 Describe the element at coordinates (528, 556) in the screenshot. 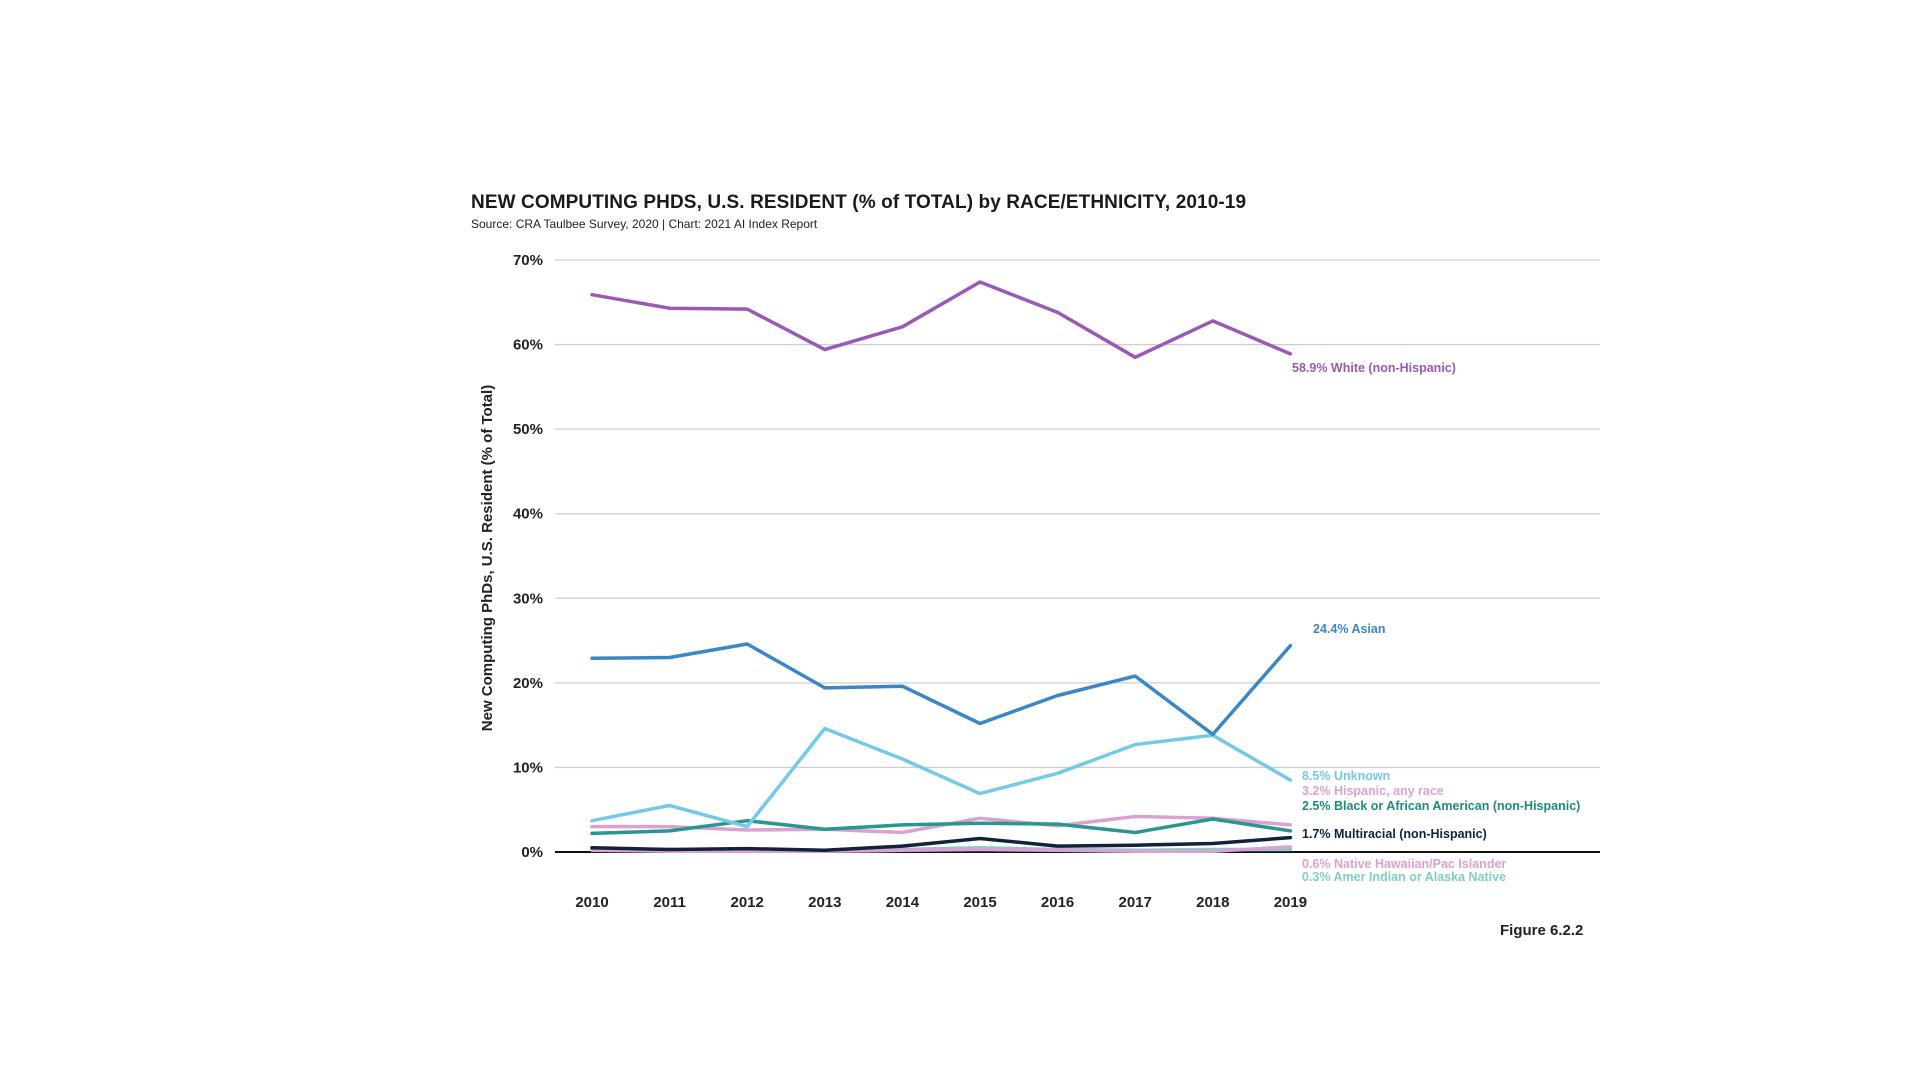

I see `y-axis-ticks: 0% 10% 20% 30% 40% 50% 60% 70%` at that location.